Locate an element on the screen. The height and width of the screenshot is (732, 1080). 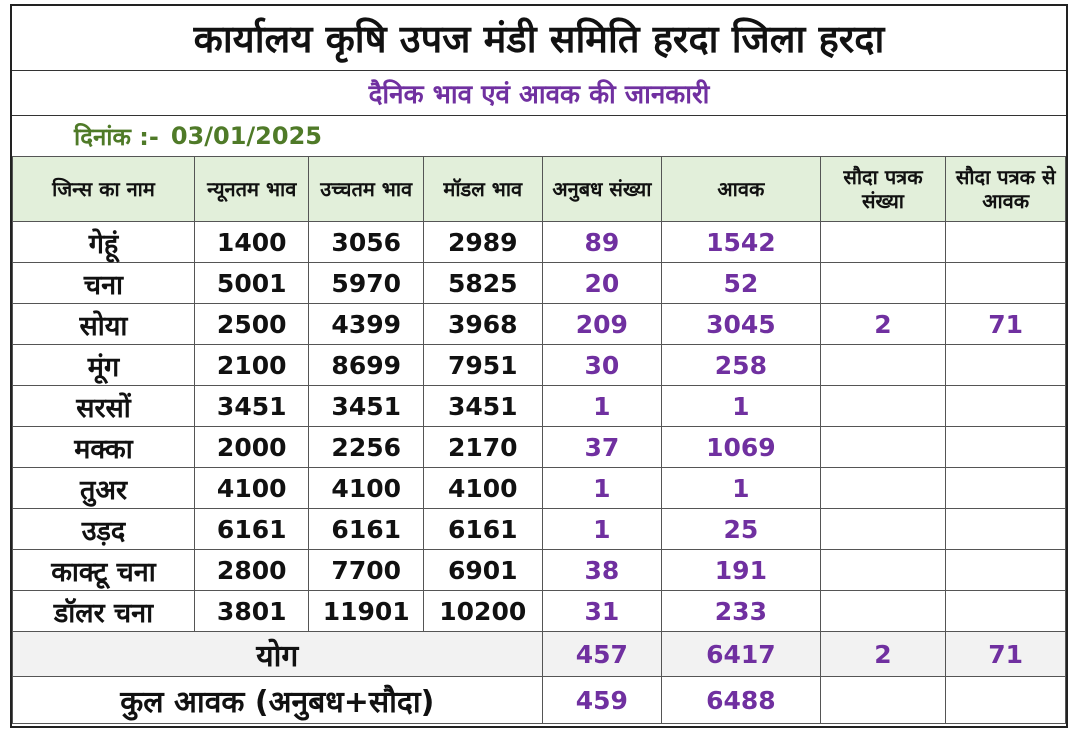
col-min-rate-cell: 2000 is located at coordinates (251, 447).